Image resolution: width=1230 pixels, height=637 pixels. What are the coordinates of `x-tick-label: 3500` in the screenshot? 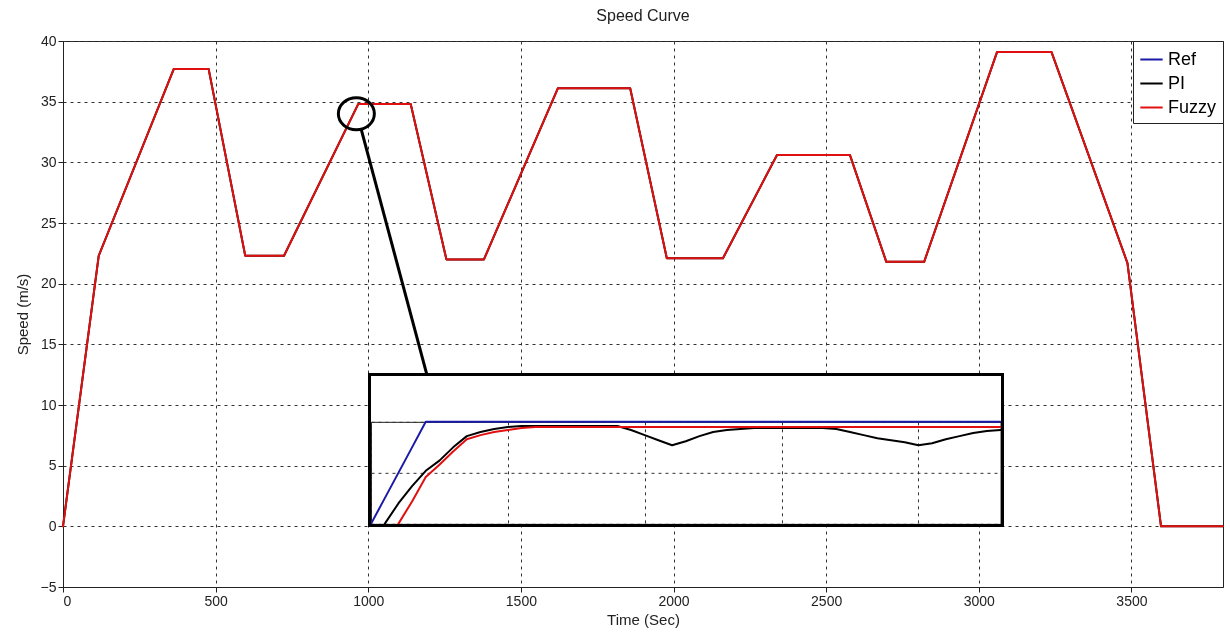 It's located at (1132, 600).